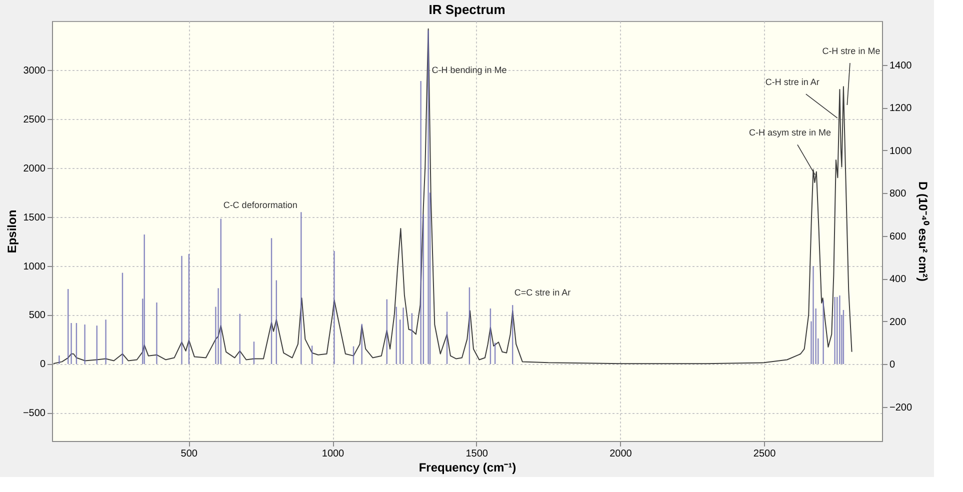  Describe the element at coordinates (34, 168) in the screenshot. I see `y-tick-label: 2000` at that location.